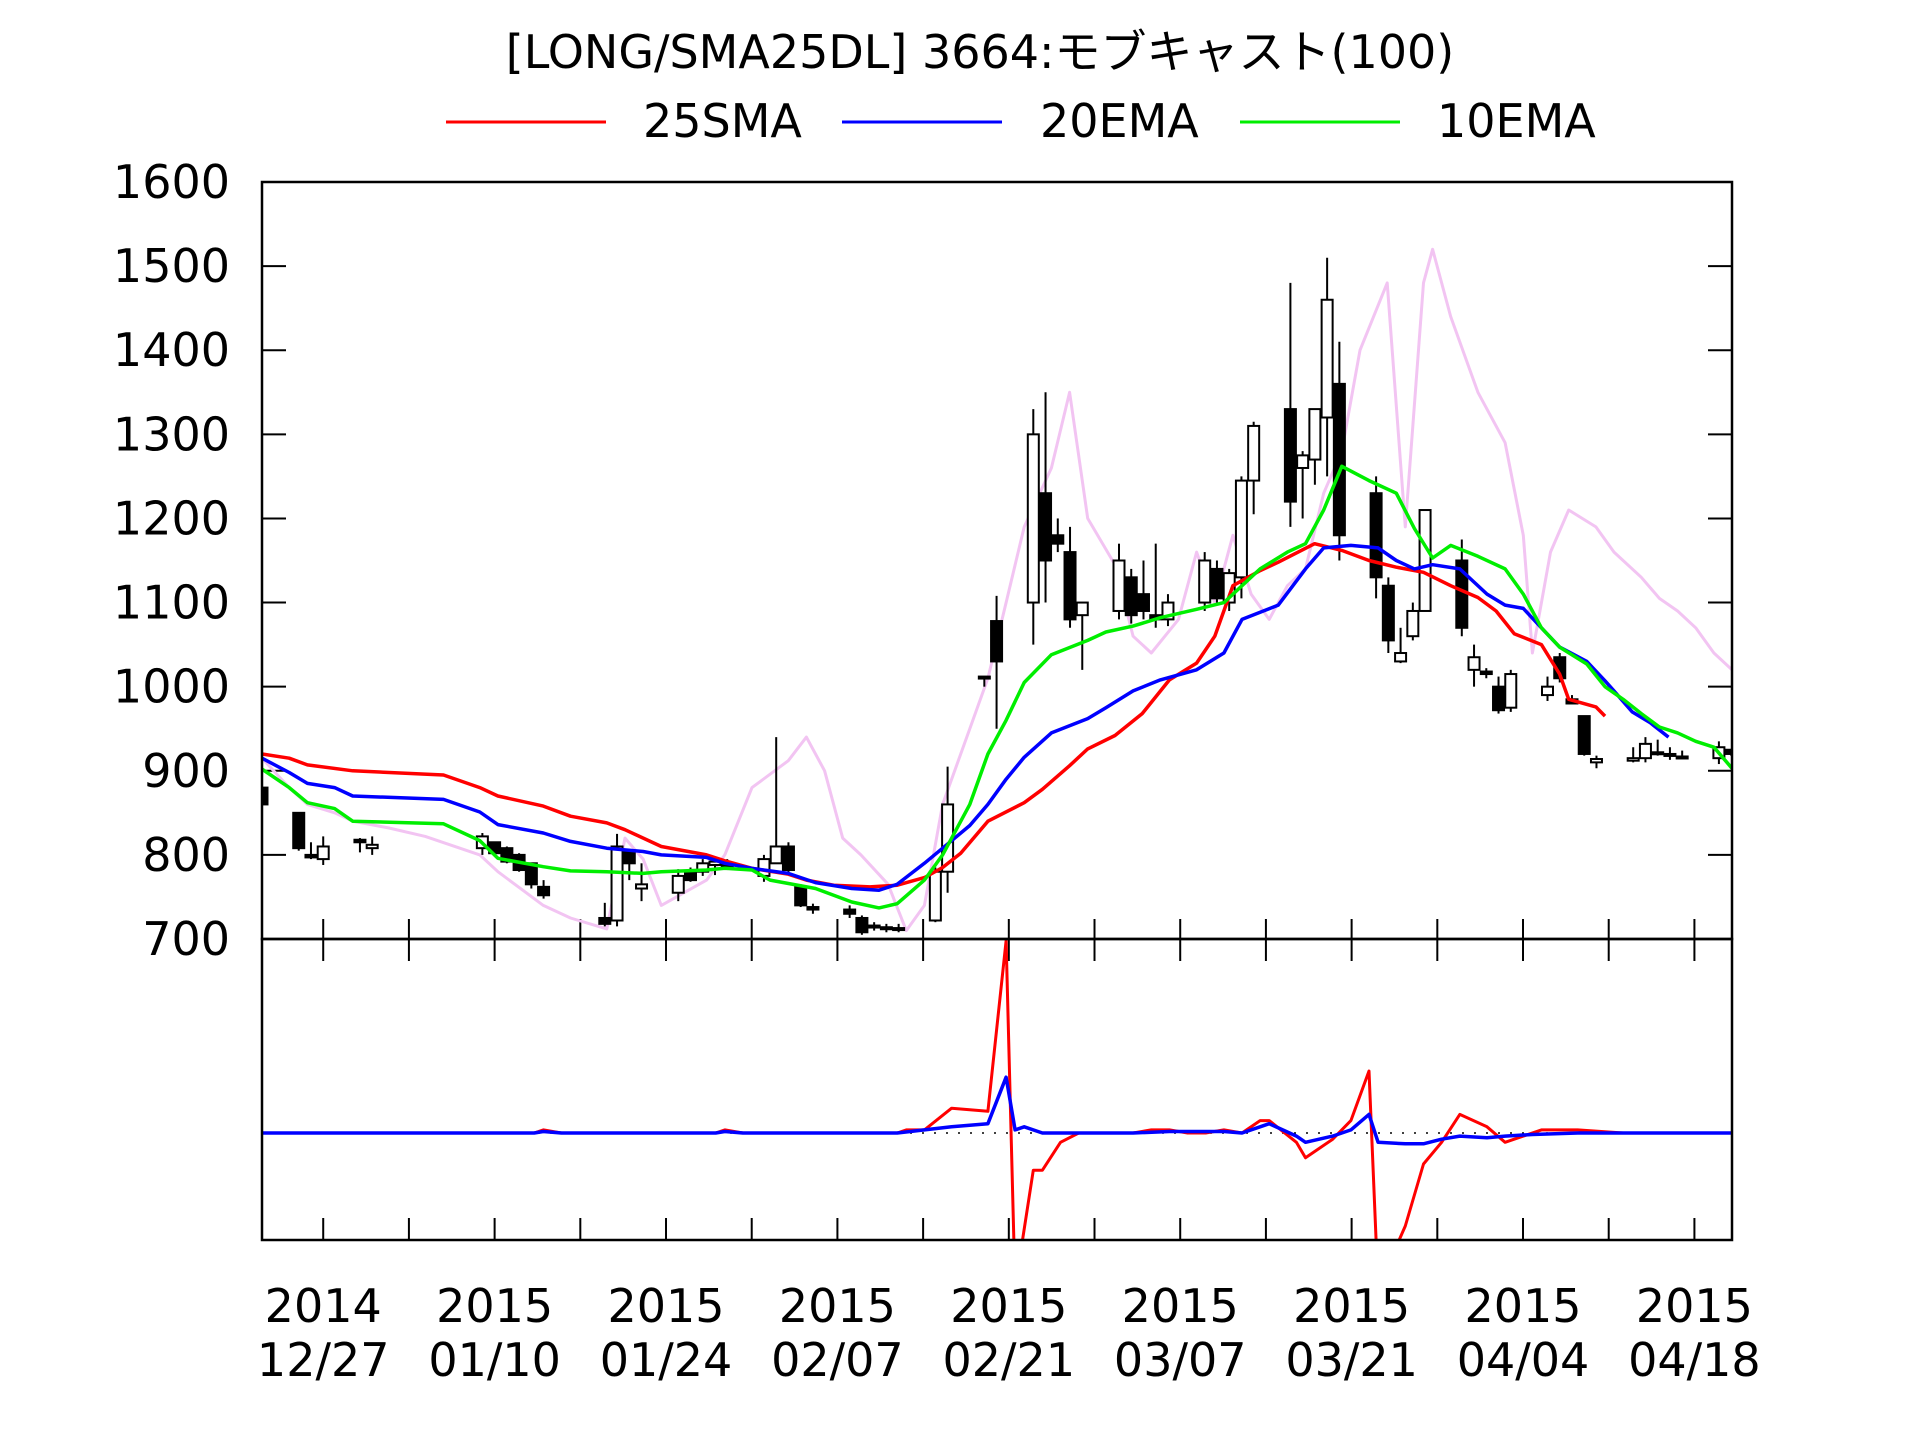 The image size is (1920, 1440). What do you see at coordinates (323, 1360) in the screenshot?
I see `x-tick-date: 12/27` at bounding box center [323, 1360].